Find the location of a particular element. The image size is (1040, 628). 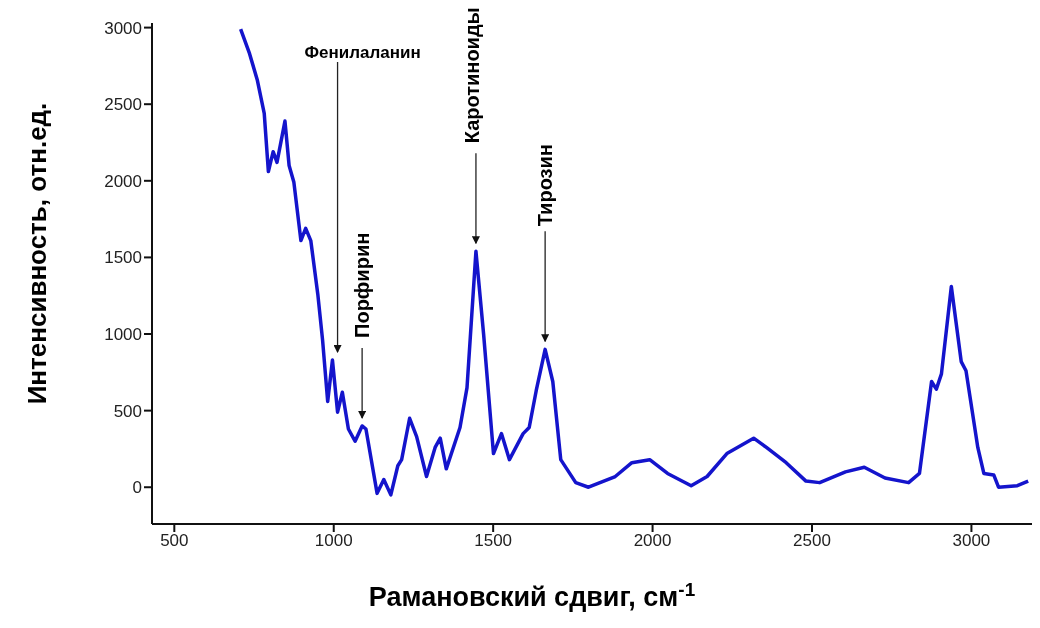

y-tick-label: 2500 is located at coordinates (123, 105).